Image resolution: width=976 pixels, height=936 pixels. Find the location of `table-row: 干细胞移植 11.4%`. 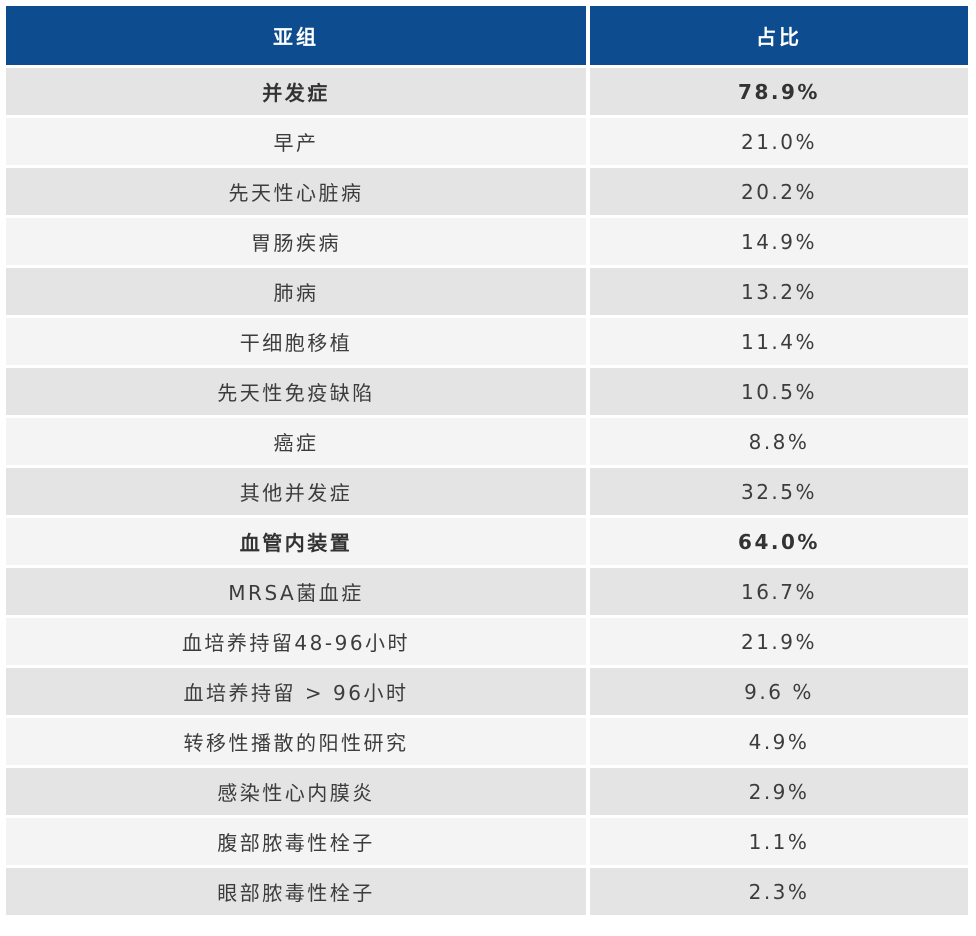

table-row: 干细胞移植 11.4% is located at coordinates (487, 341).